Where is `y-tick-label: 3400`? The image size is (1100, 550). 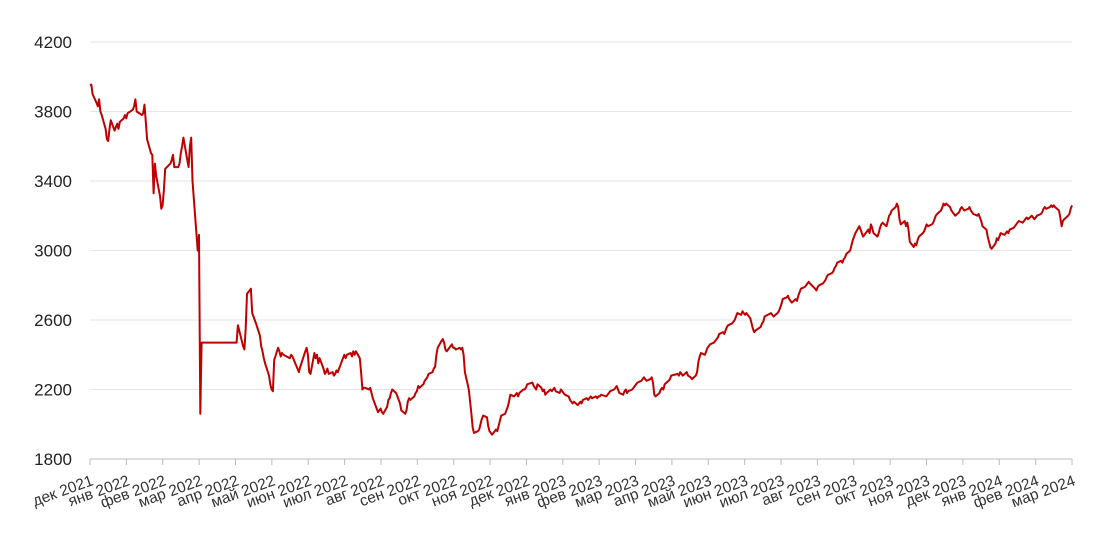
y-tick-label: 3400 is located at coordinates (53, 181).